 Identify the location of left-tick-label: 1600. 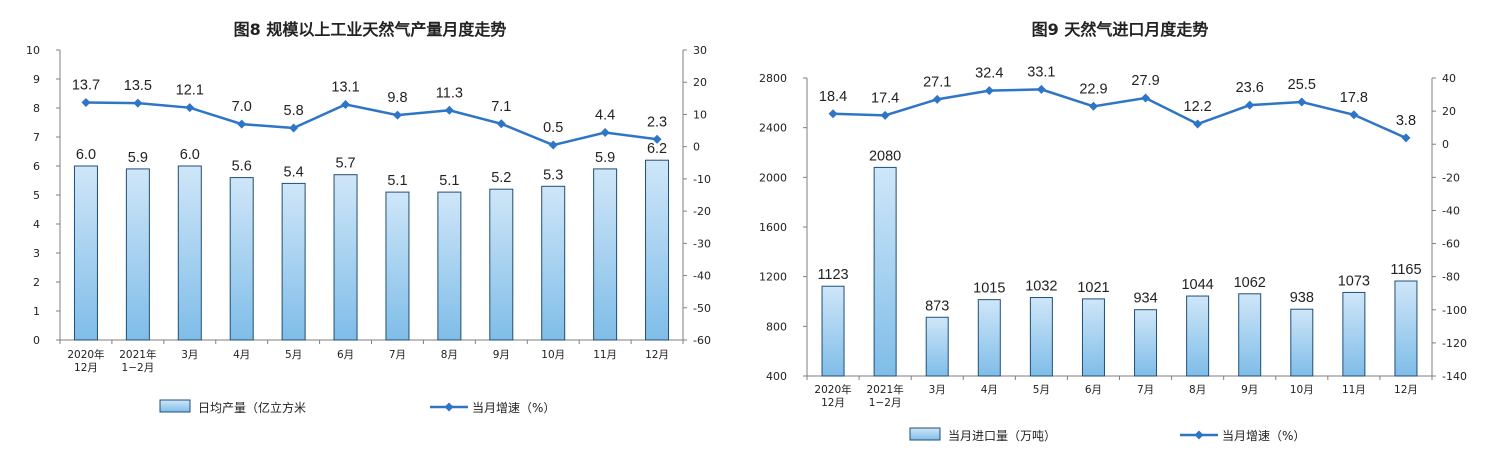
(773, 227).